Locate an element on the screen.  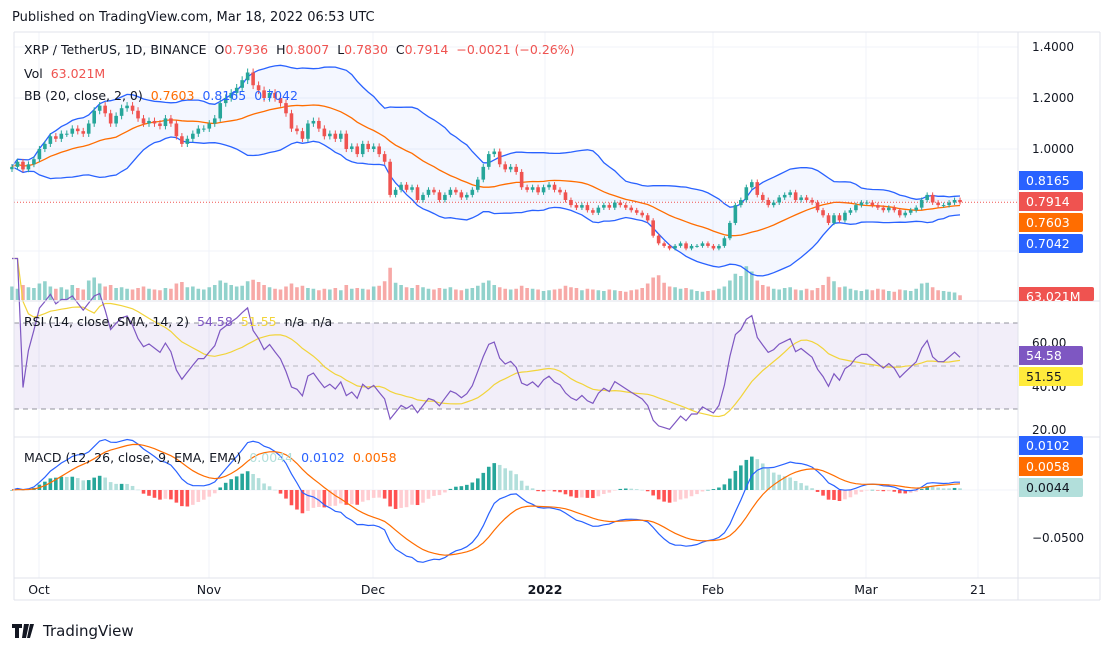
bb-upper-tag: 0.8165 is located at coordinates (1051, 180).